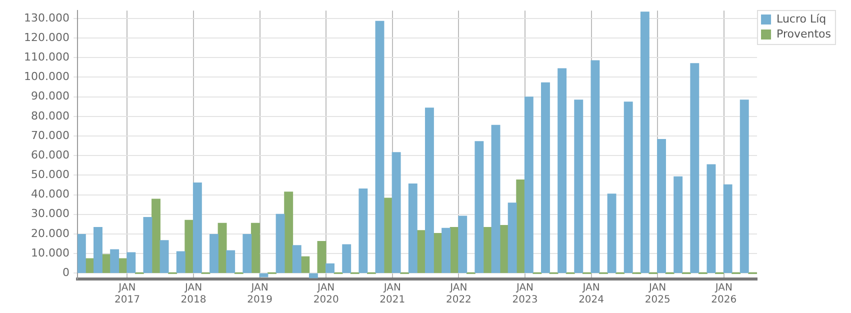 Image resolution: width=851 pixels, height=313 pixels. I want to click on x-tick-label: JAN 2022, so click(459, 294).